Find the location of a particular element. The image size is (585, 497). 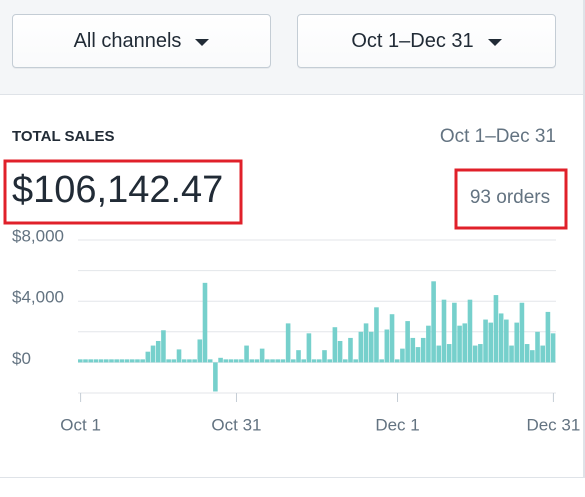

button-label: All channels is located at coordinates (127, 40).